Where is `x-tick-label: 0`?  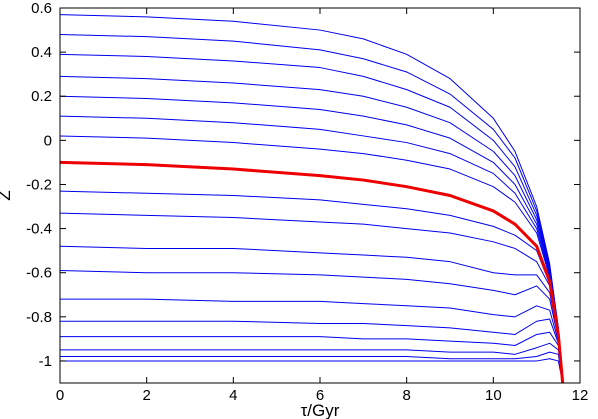
x-tick-label: 0 is located at coordinates (60, 395).